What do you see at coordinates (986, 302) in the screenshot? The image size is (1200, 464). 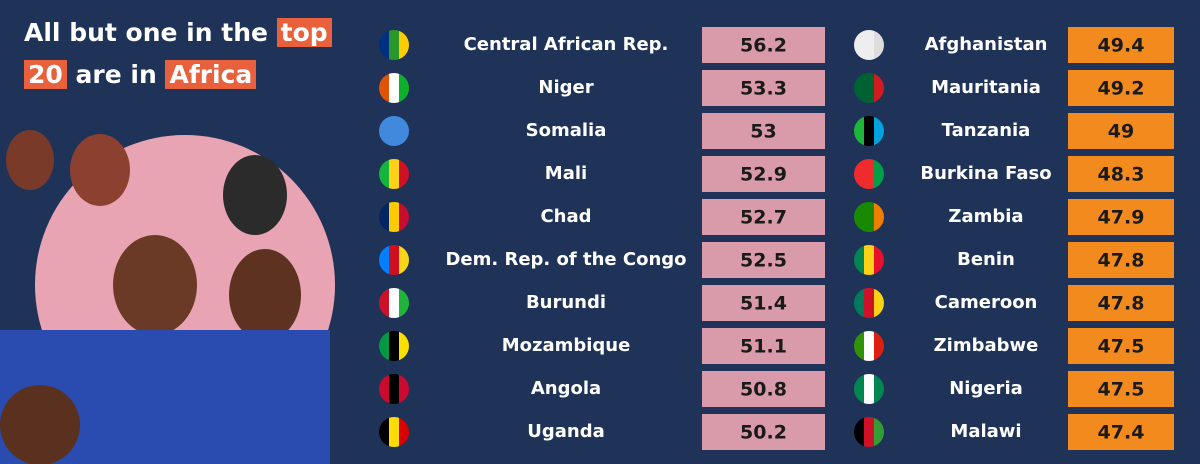 I see `country-name: Cameroon` at bounding box center [986, 302].